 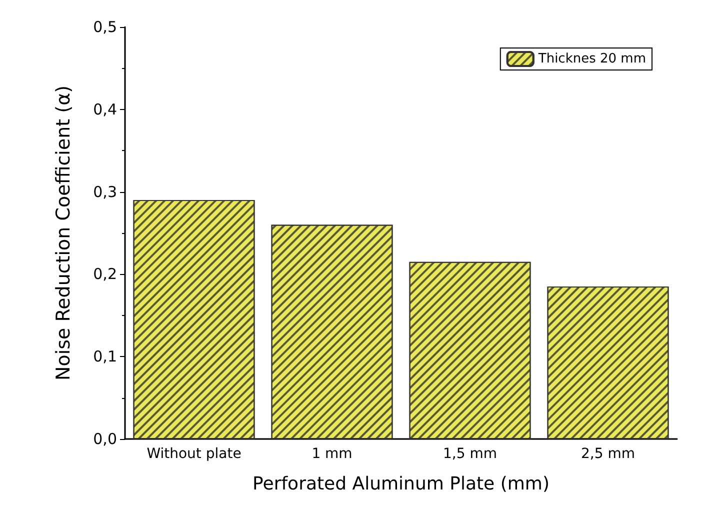 I want to click on y-tick-label: 0,4, so click(x=105, y=109).